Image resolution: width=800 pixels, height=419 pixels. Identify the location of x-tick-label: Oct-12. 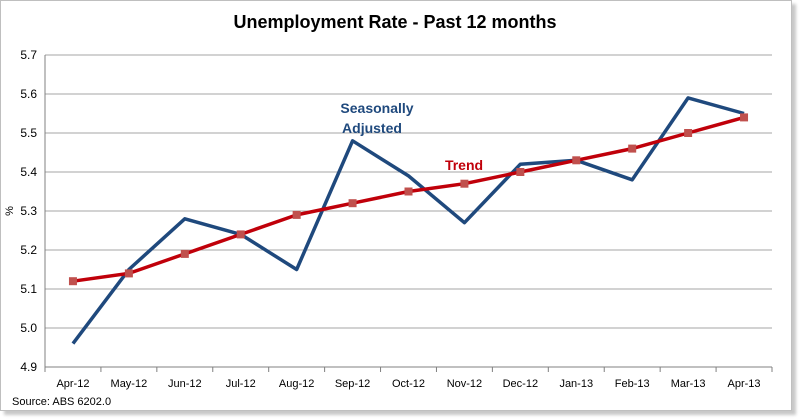
(408, 384).